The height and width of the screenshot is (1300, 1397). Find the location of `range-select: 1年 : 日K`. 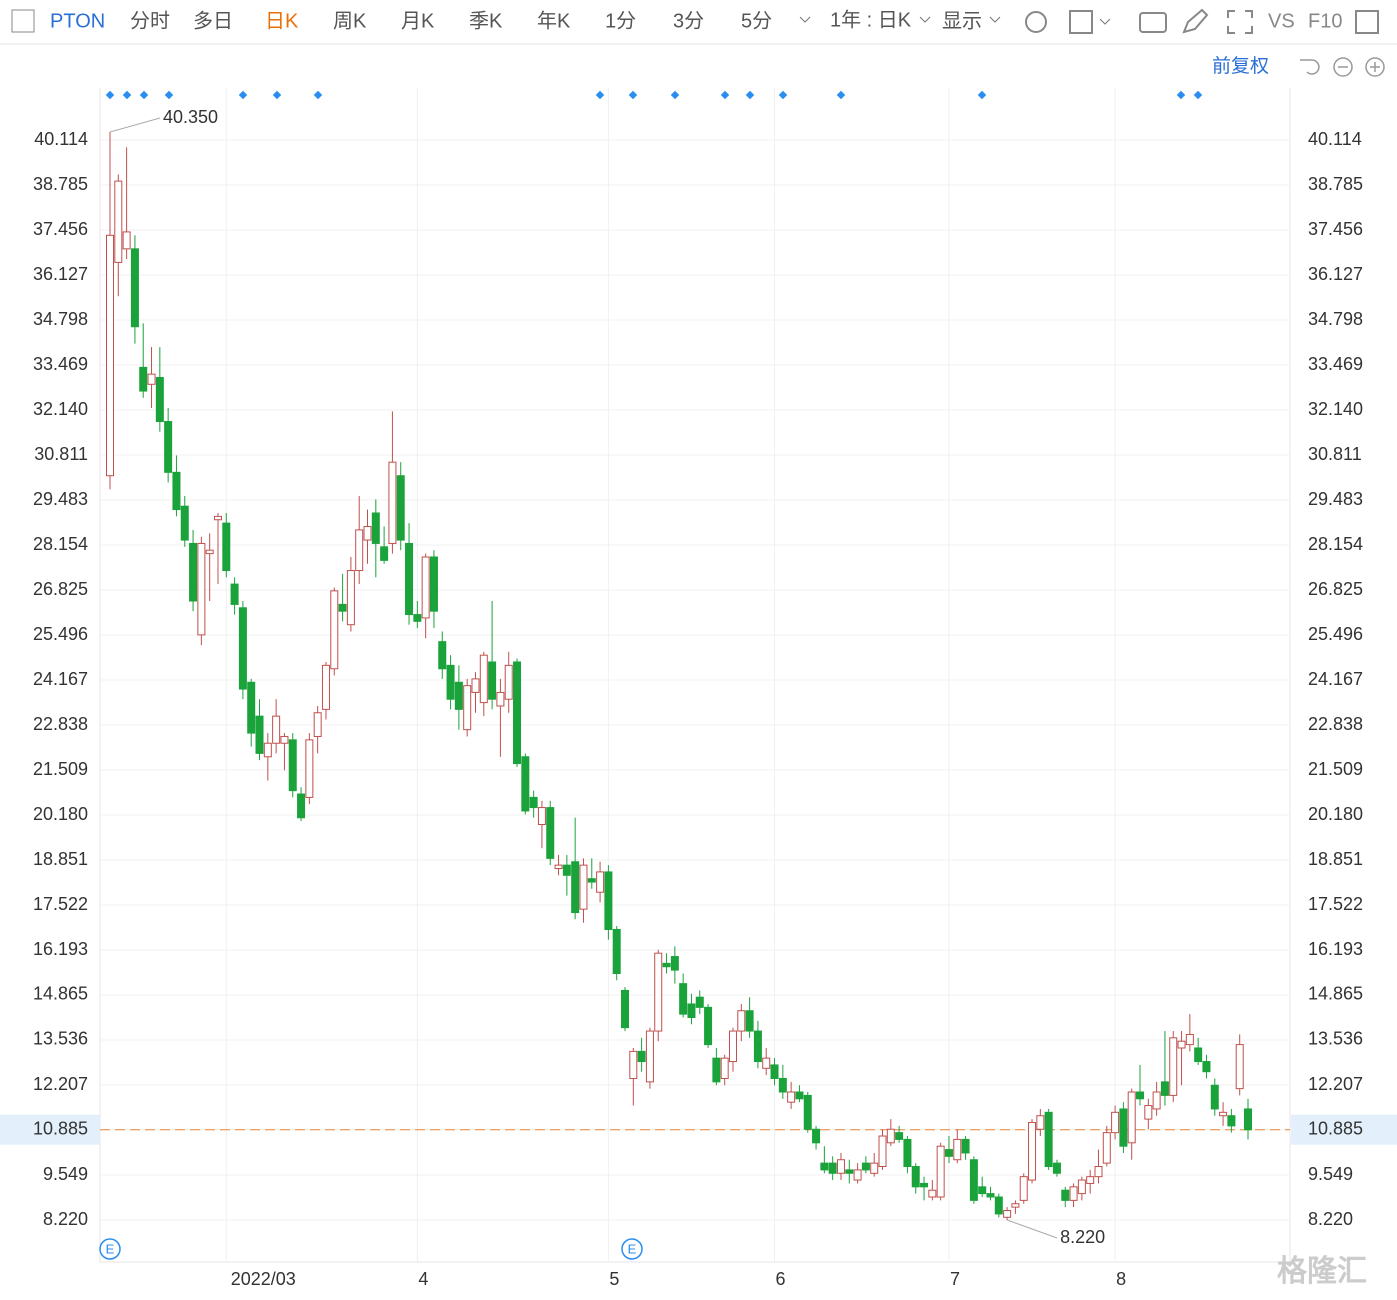

range-select: 1年 : 日K is located at coordinates (871, 19).